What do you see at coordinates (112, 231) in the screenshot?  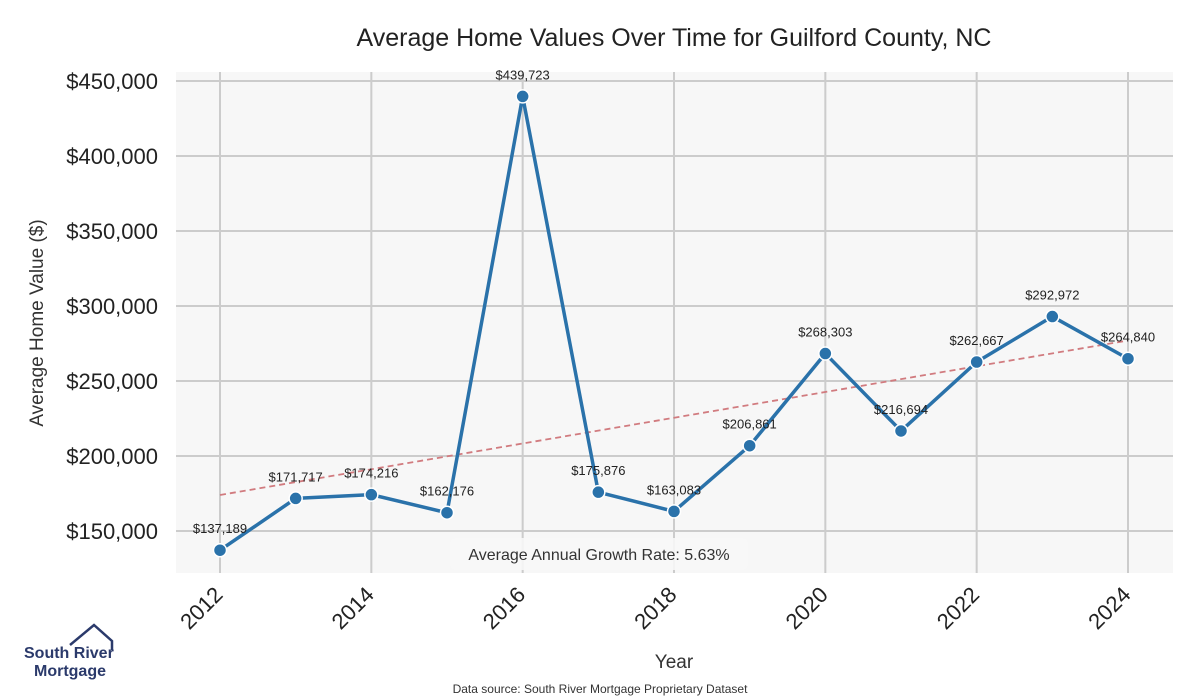 I see `y-tick-label: $350,000` at bounding box center [112, 231].